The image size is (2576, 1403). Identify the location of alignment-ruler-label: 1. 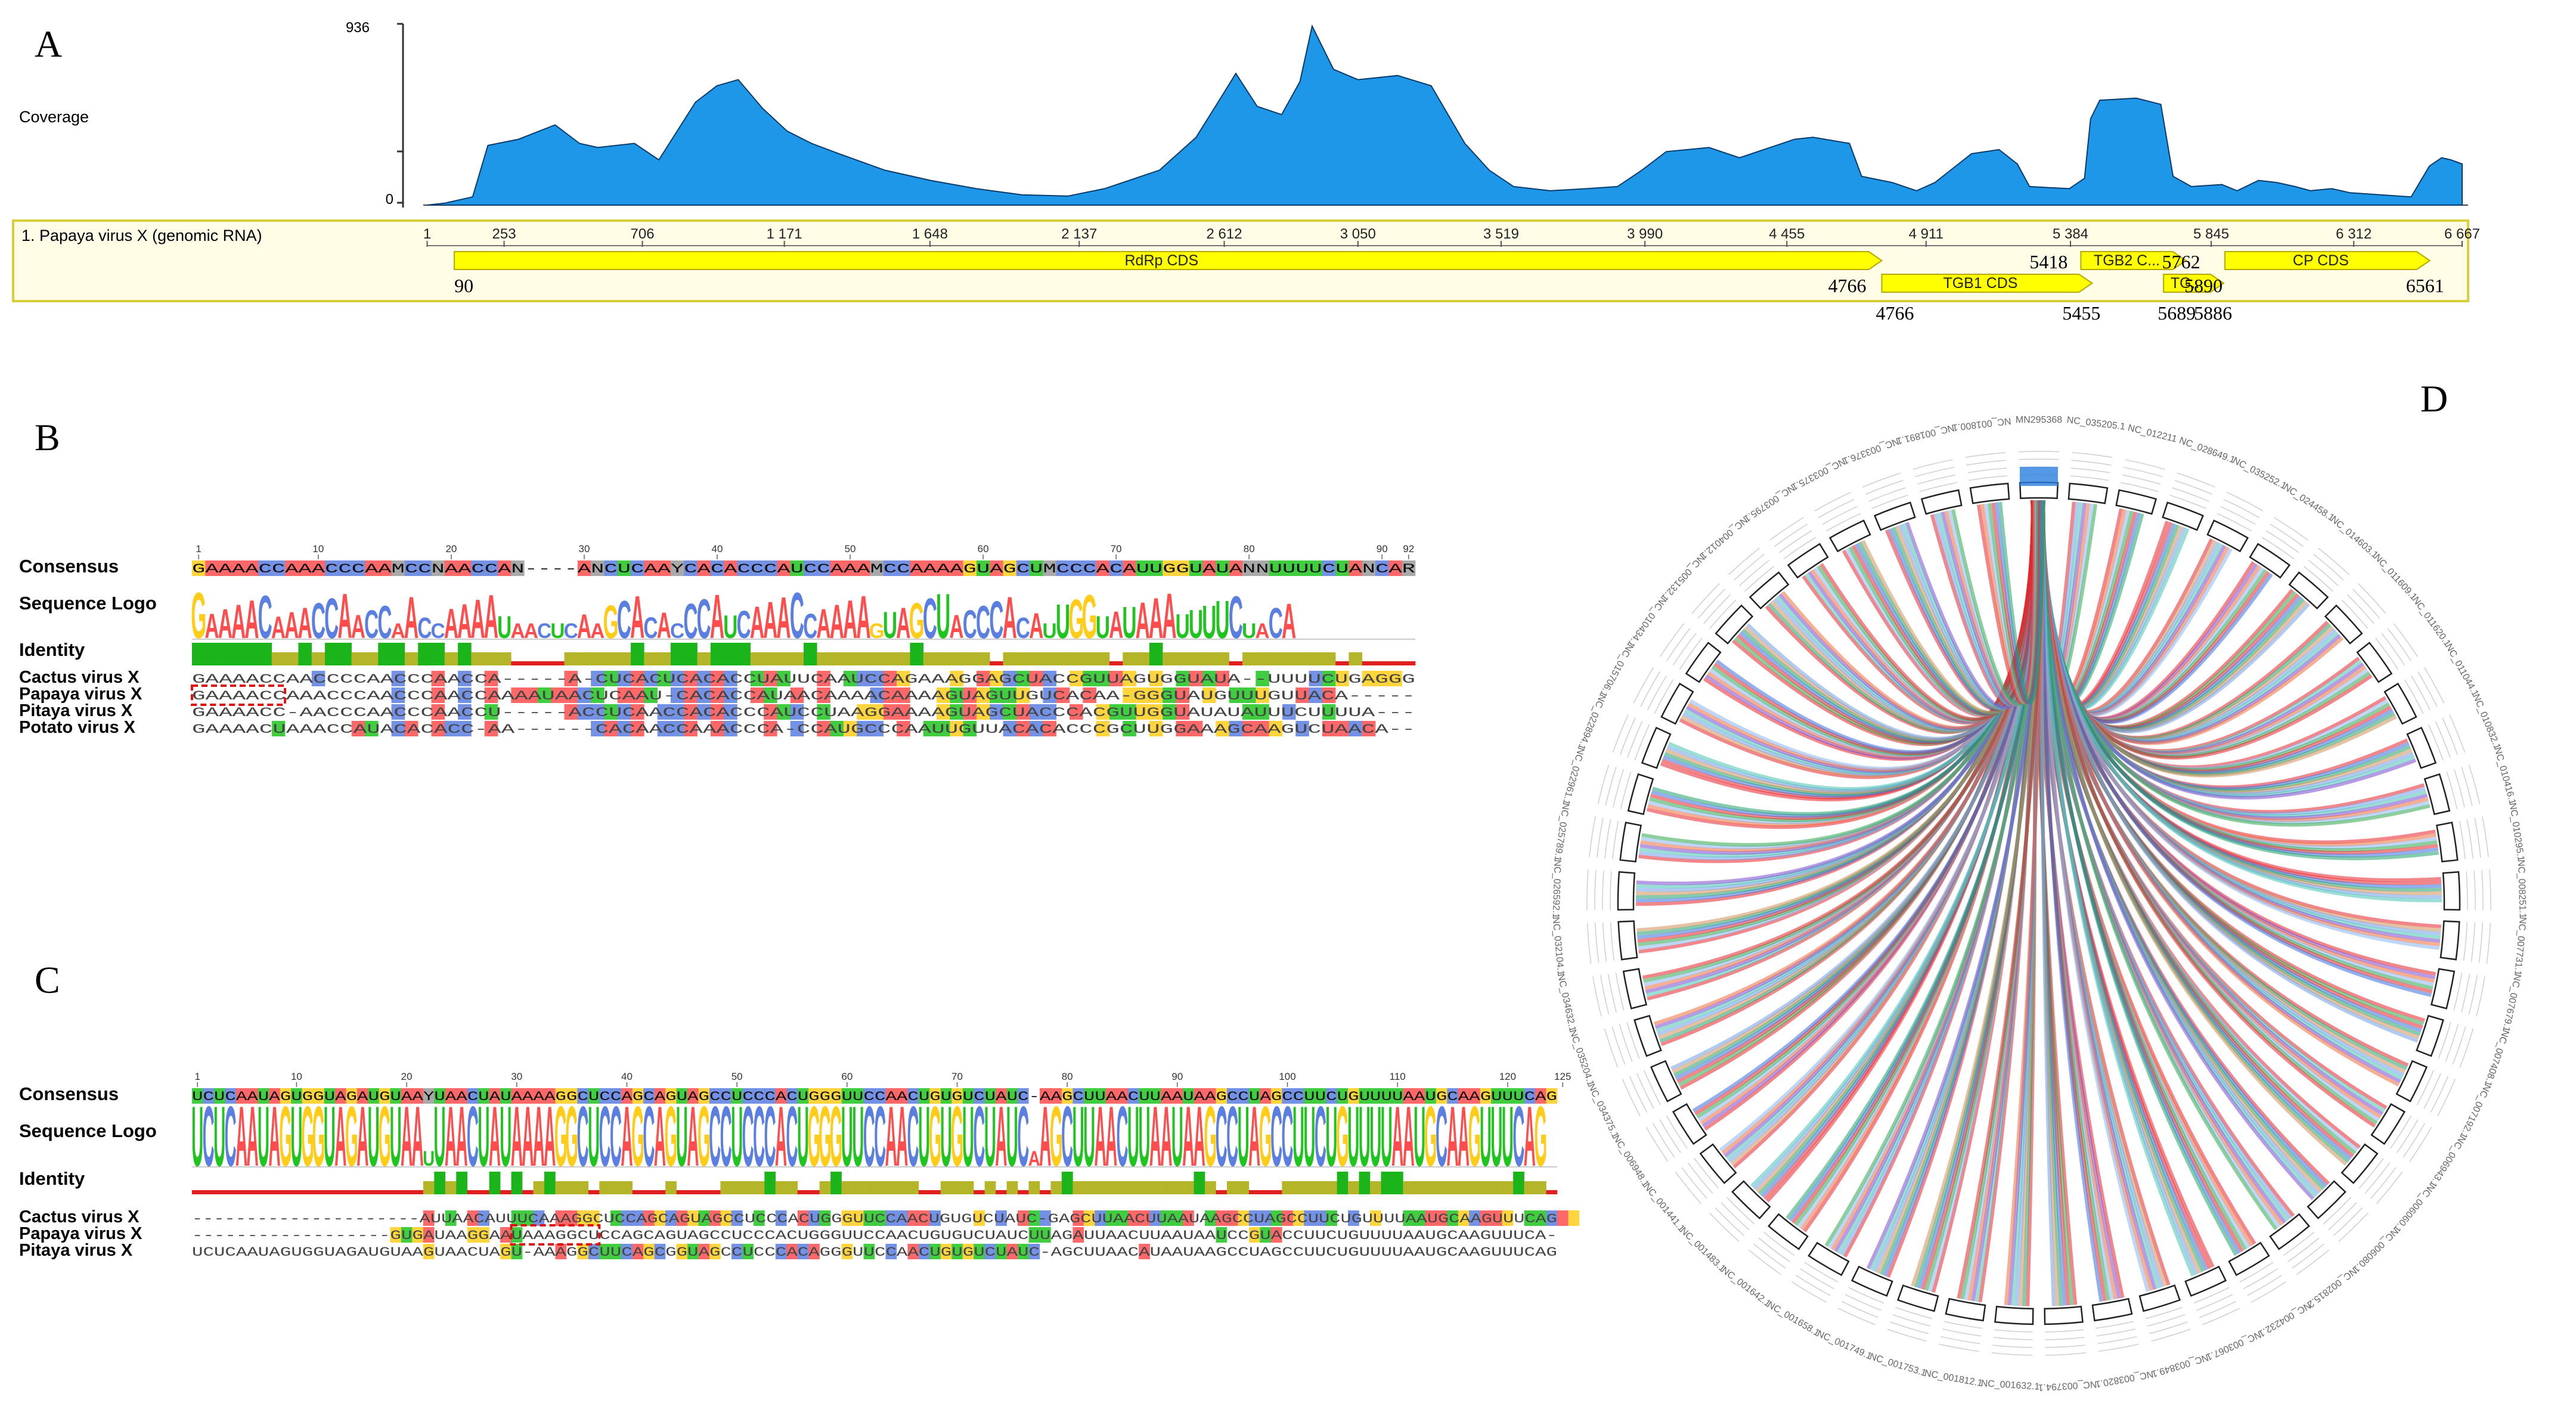
(197, 1076).